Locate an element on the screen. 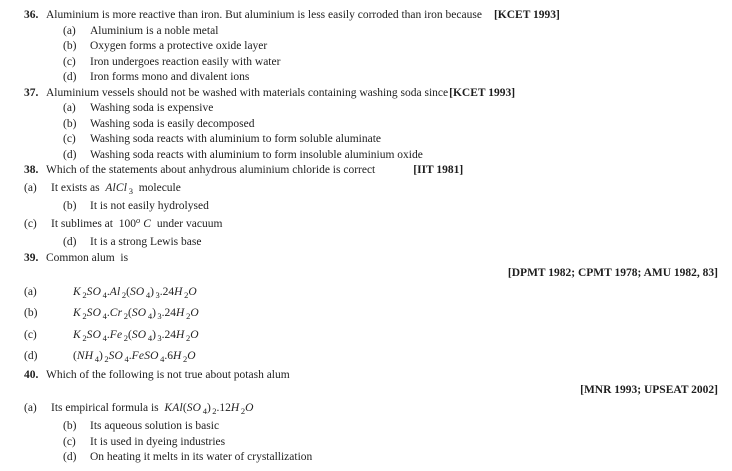  option-row: (d) (NH 4) 2SO 4.FeSO 4.6H 2O is located at coordinates (375, 357).